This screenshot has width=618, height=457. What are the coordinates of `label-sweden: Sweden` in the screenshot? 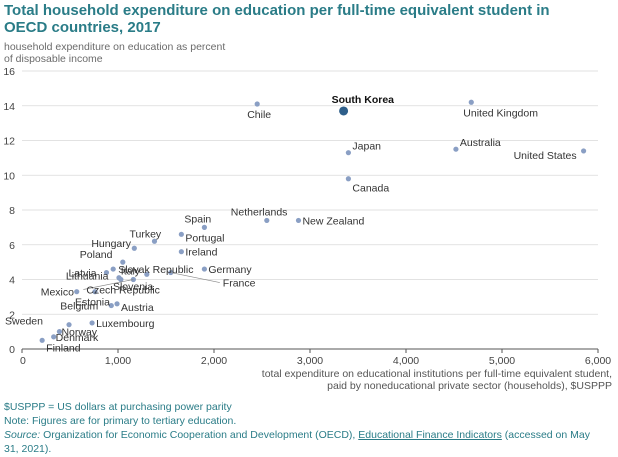 It's located at (24, 322).